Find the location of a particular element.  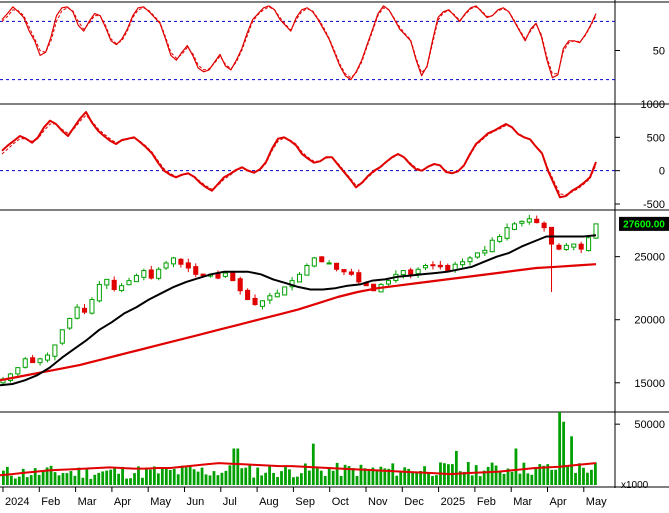

y-tick-label: 50000 is located at coordinates (649, 425).